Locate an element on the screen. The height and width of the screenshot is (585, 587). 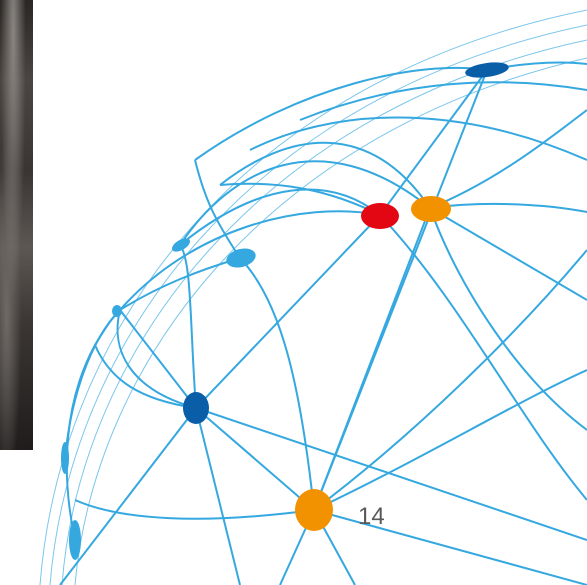
node-light-blue-bottom-left is located at coordinates (75, 540).